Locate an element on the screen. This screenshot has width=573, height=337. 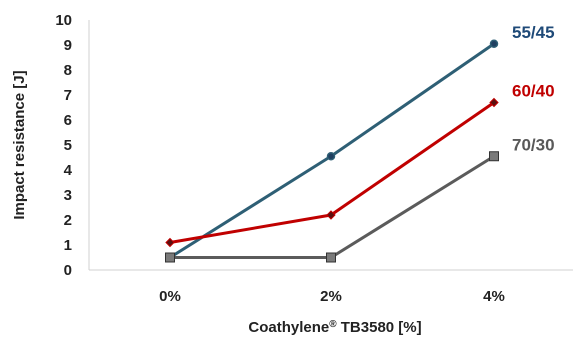
y-tick-label: 2 is located at coordinates (68, 220).